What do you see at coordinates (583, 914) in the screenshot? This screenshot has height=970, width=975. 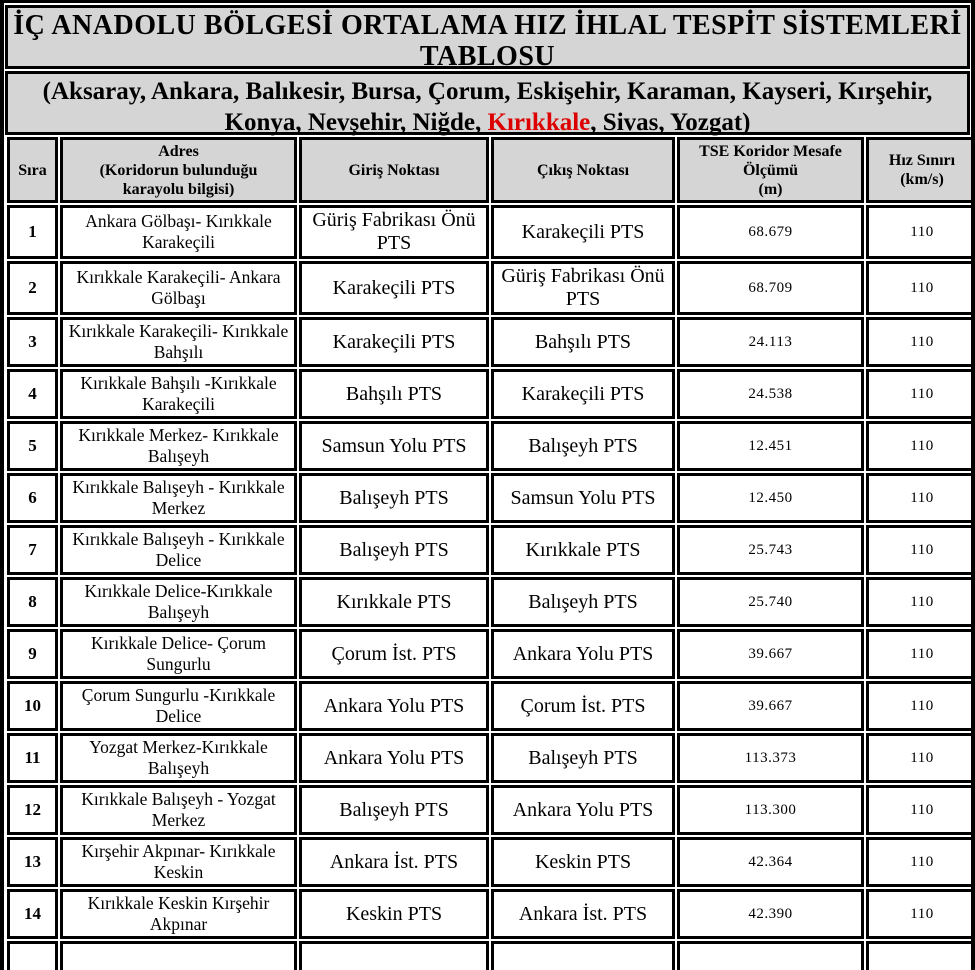 I see `cell-cikis: Ankara İst. PTS` at bounding box center [583, 914].